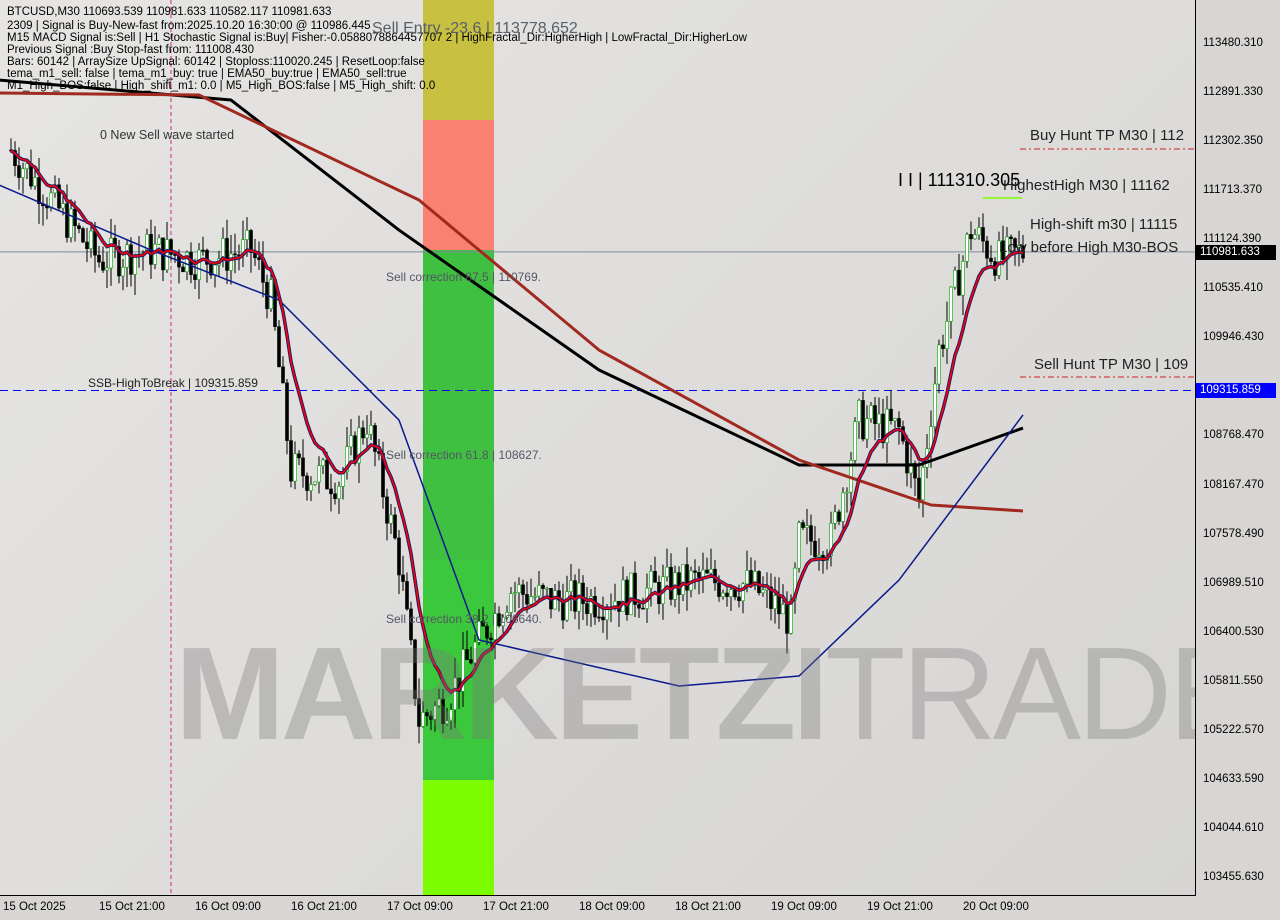 This screenshot has width=1280, height=920. I want to click on price-tick-label: 105222.570, so click(1233, 729).